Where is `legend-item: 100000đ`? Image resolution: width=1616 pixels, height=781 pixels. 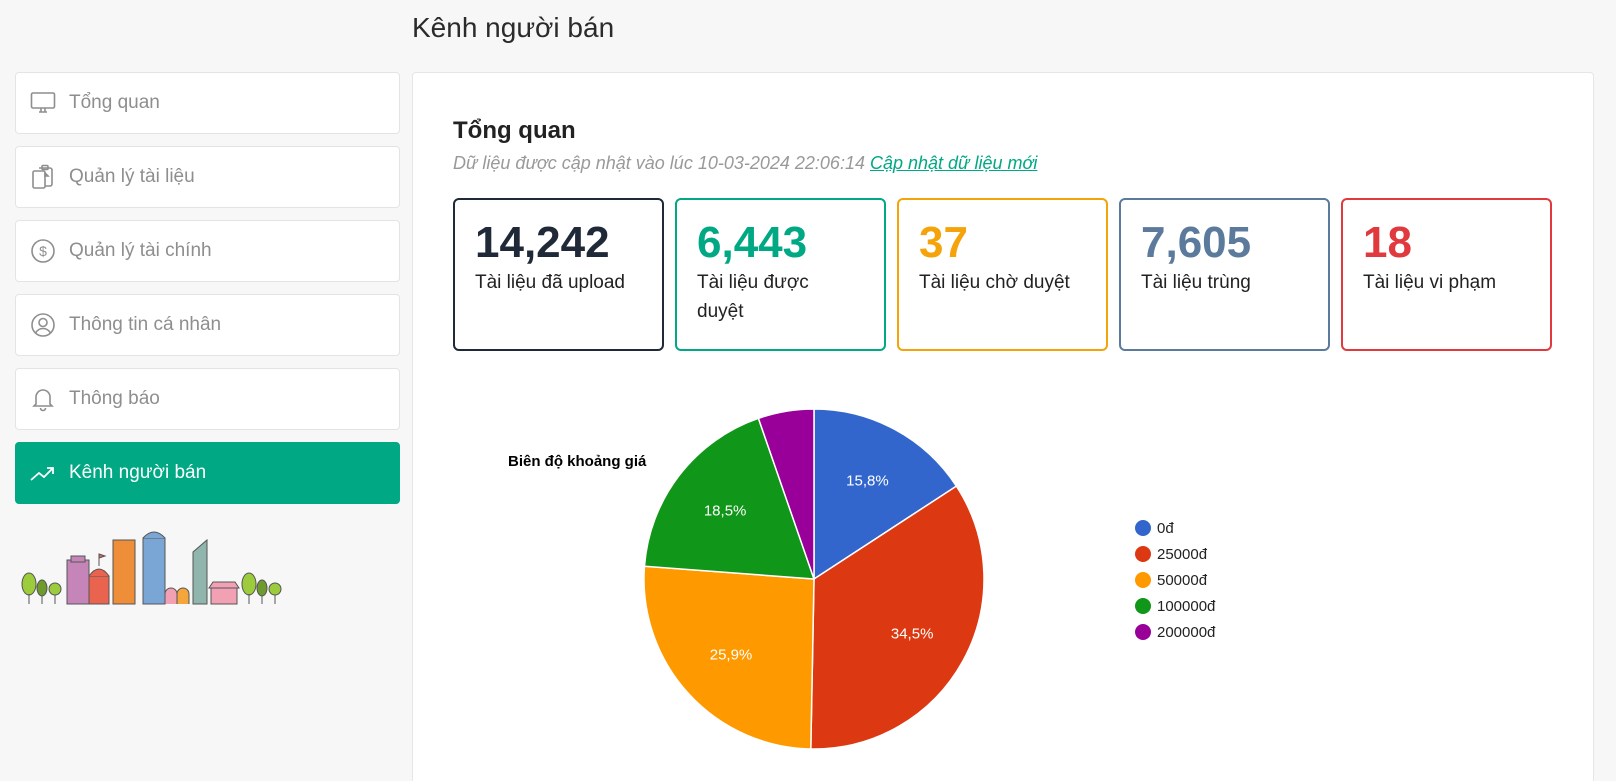
legend-item: 100000đ is located at coordinates (1175, 606).